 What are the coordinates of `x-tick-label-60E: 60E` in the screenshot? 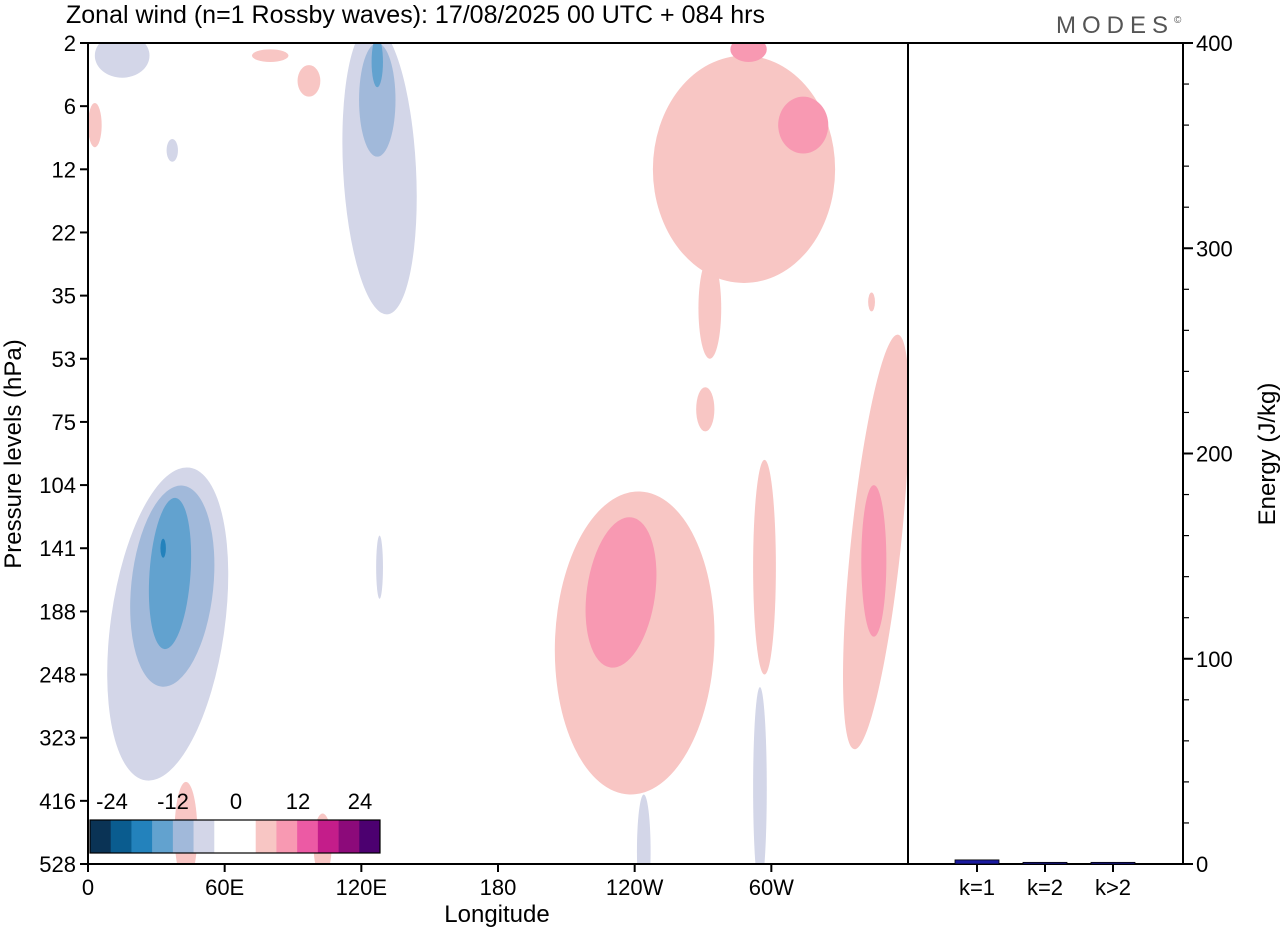 It's located at (224, 887).